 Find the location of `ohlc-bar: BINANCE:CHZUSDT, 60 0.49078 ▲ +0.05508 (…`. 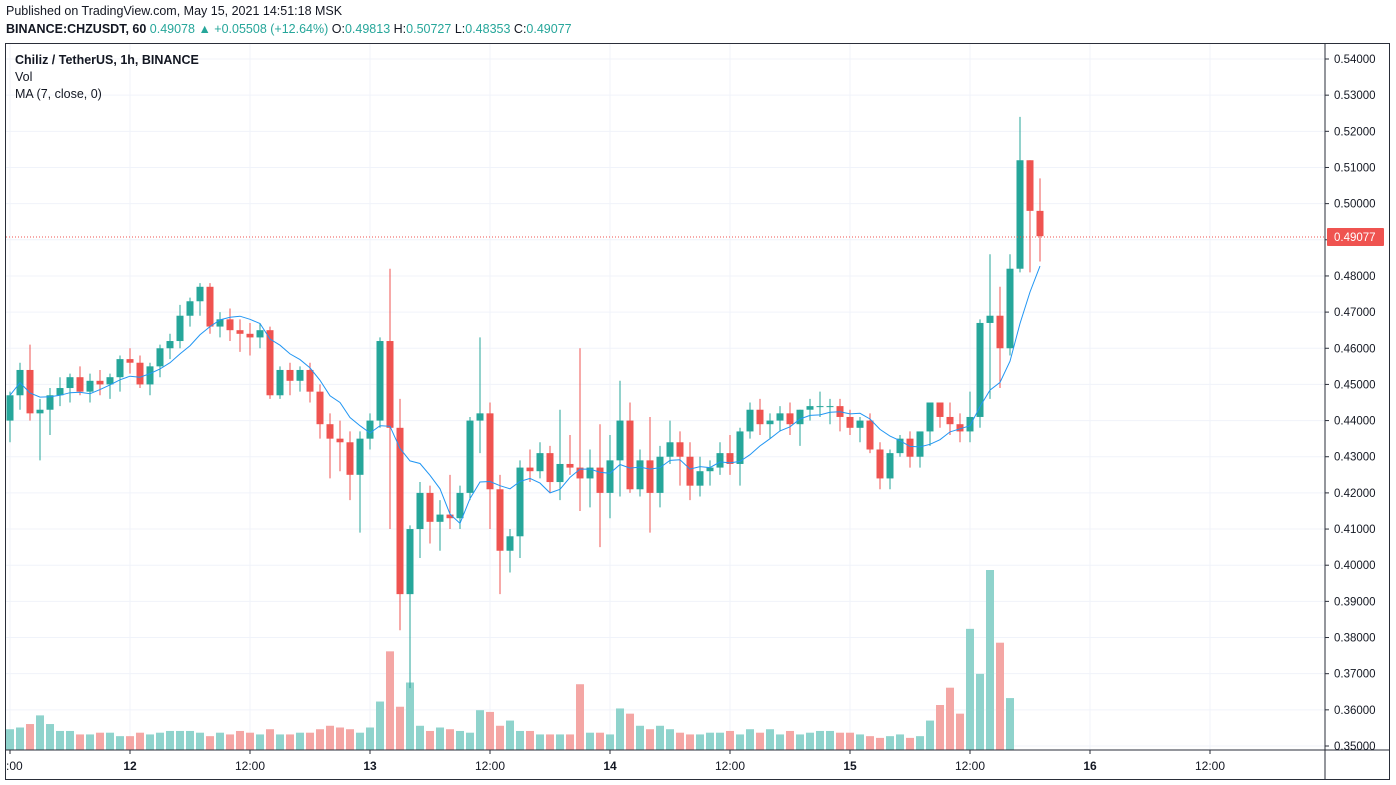

ohlc-bar: BINANCE:CHZUSDT, 60 0.49078 ▲ +0.05508 (… is located at coordinates (289, 29).